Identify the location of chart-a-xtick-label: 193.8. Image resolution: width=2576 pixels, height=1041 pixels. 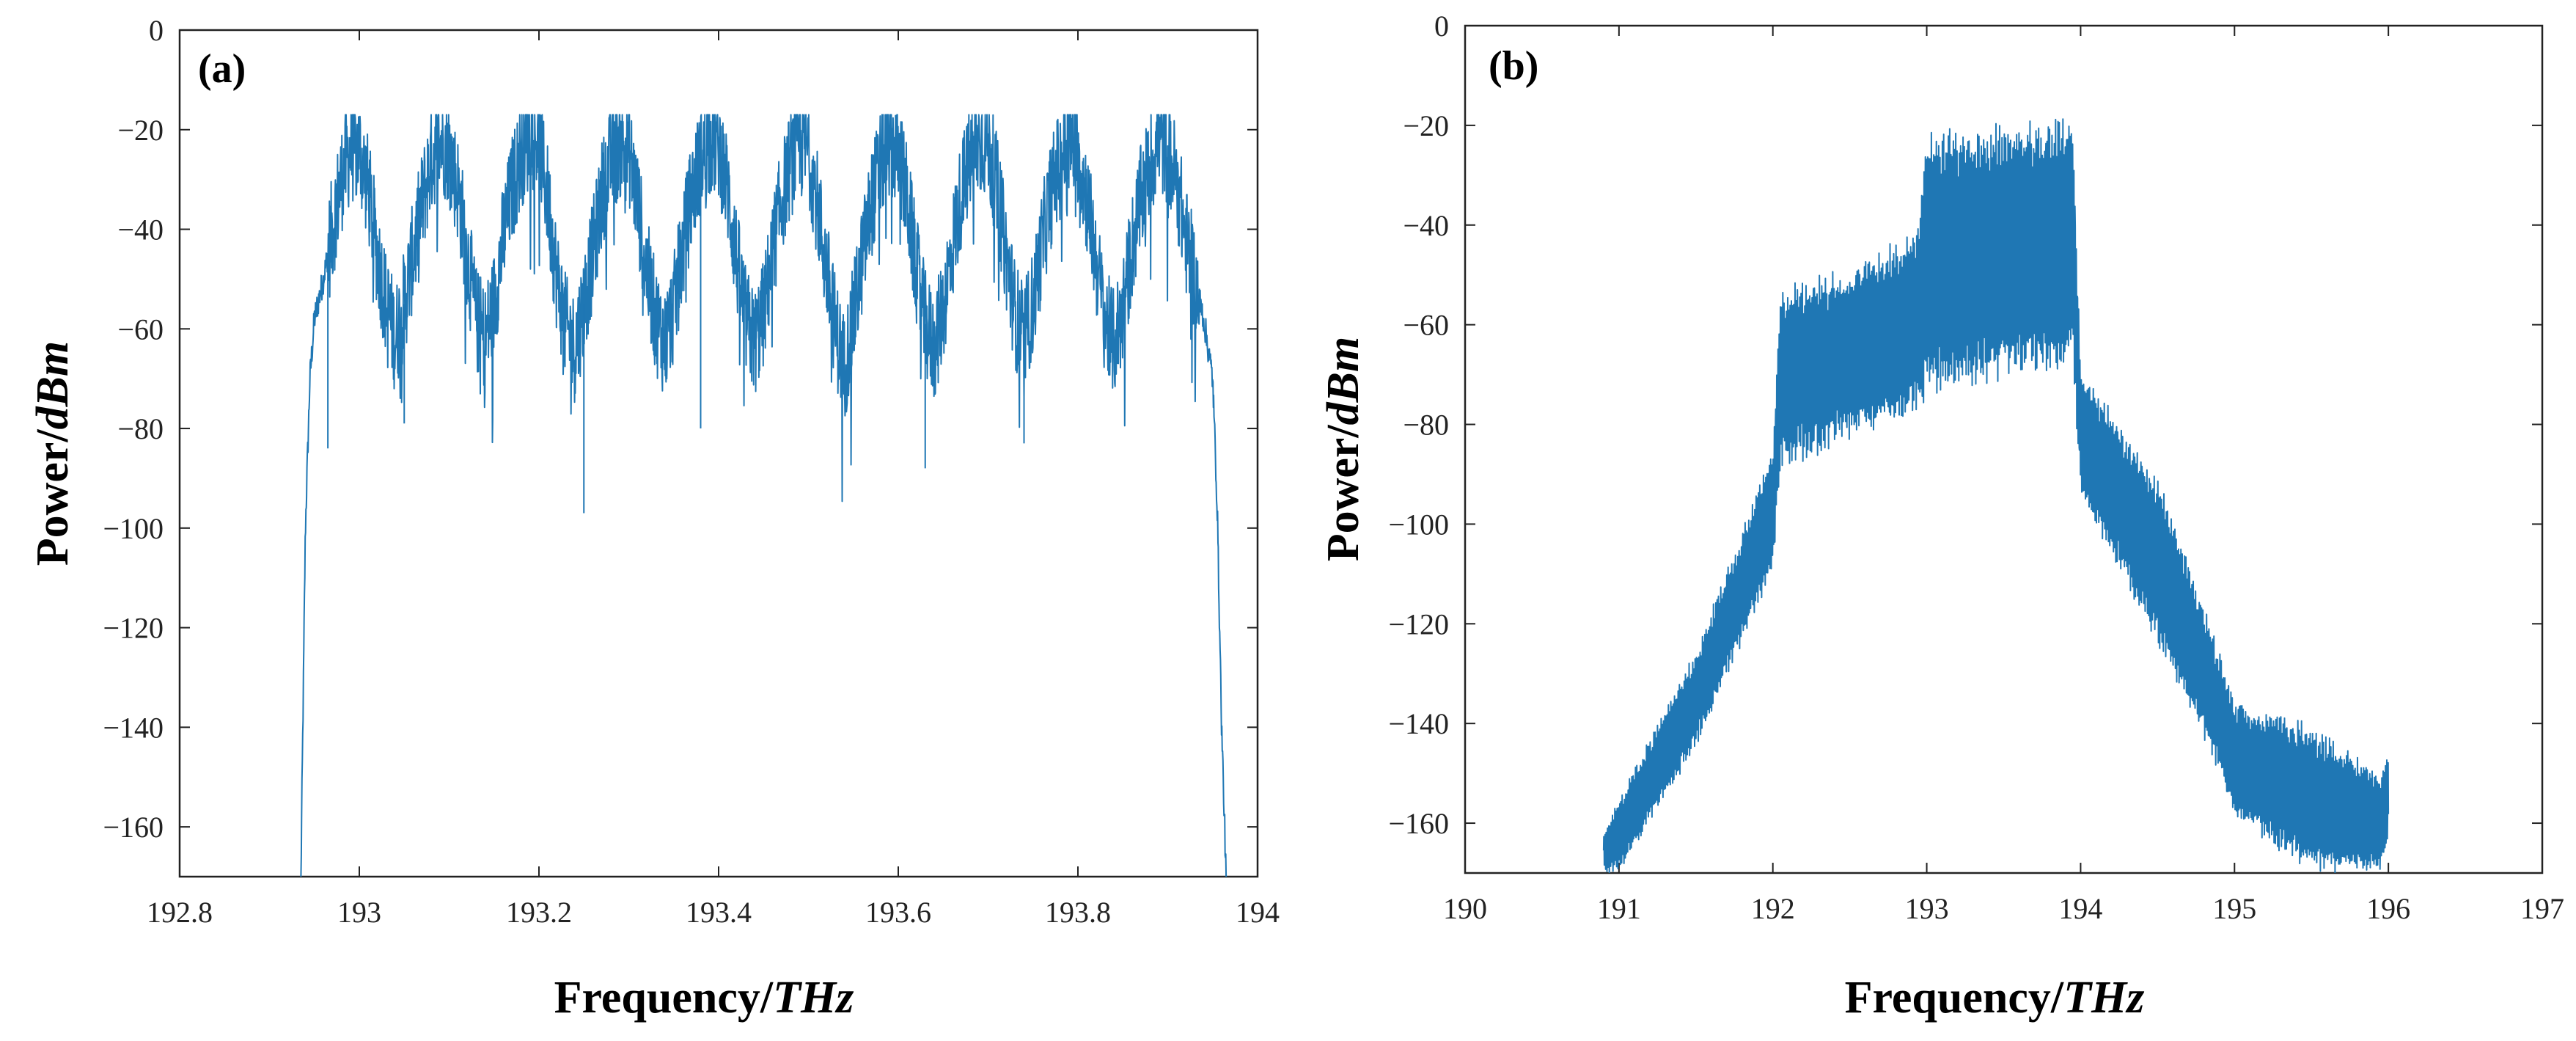
(1078, 912).